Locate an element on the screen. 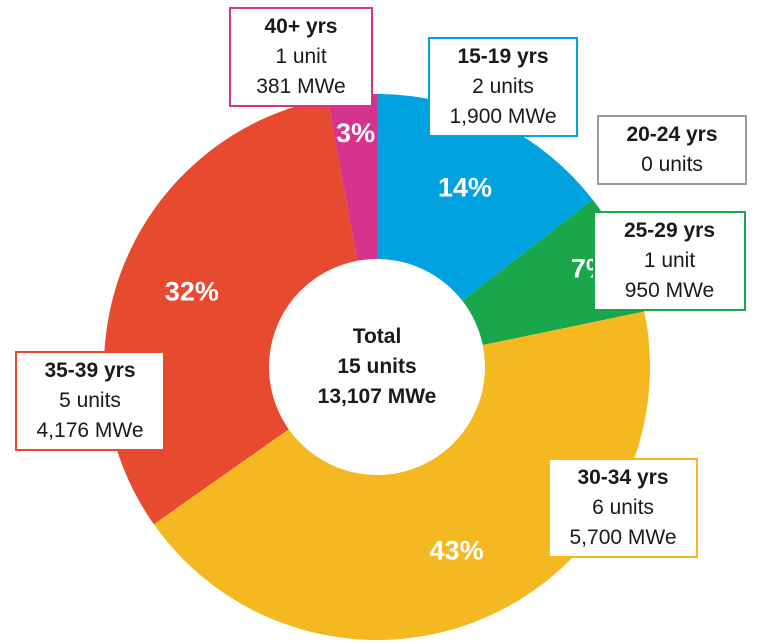  slice-40-yrs is located at coordinates (352, 177).